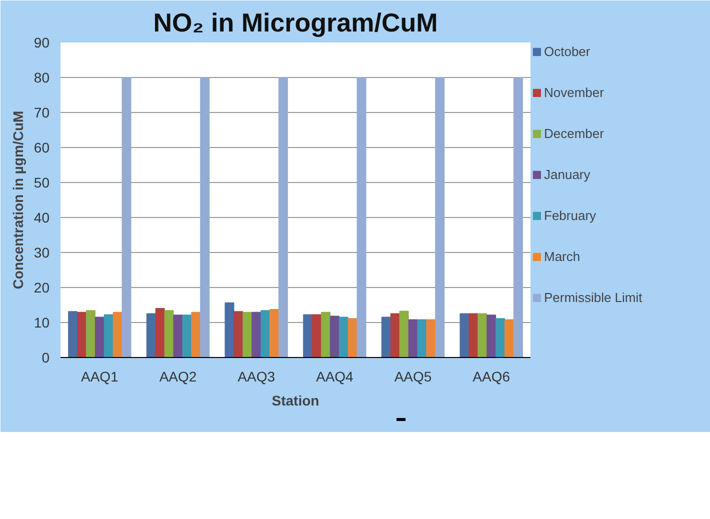 The width and height of the screenshot is (710, 519). What do you see at coordinates (42, 322) in the screenshot?
I see `y-tick-label: 10` at bounding box center [42, 322].